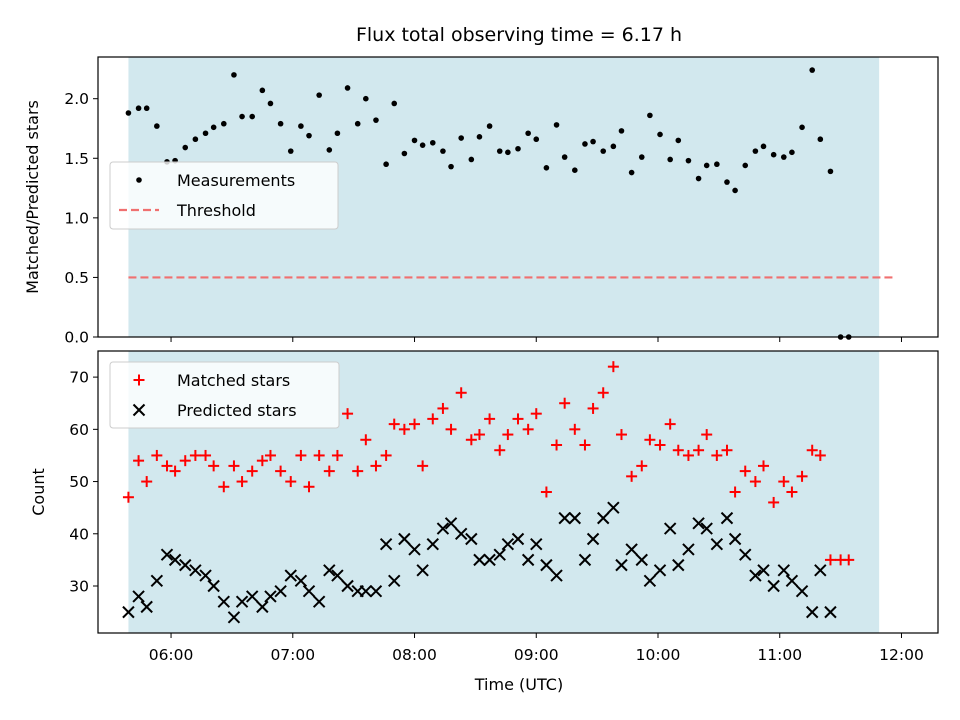 This screenshot has width=960, height=720. What do you see at coordinates (139, 410) in the screenshot?
I see `legend-x-marker-b` at bounding box center [139, 410].